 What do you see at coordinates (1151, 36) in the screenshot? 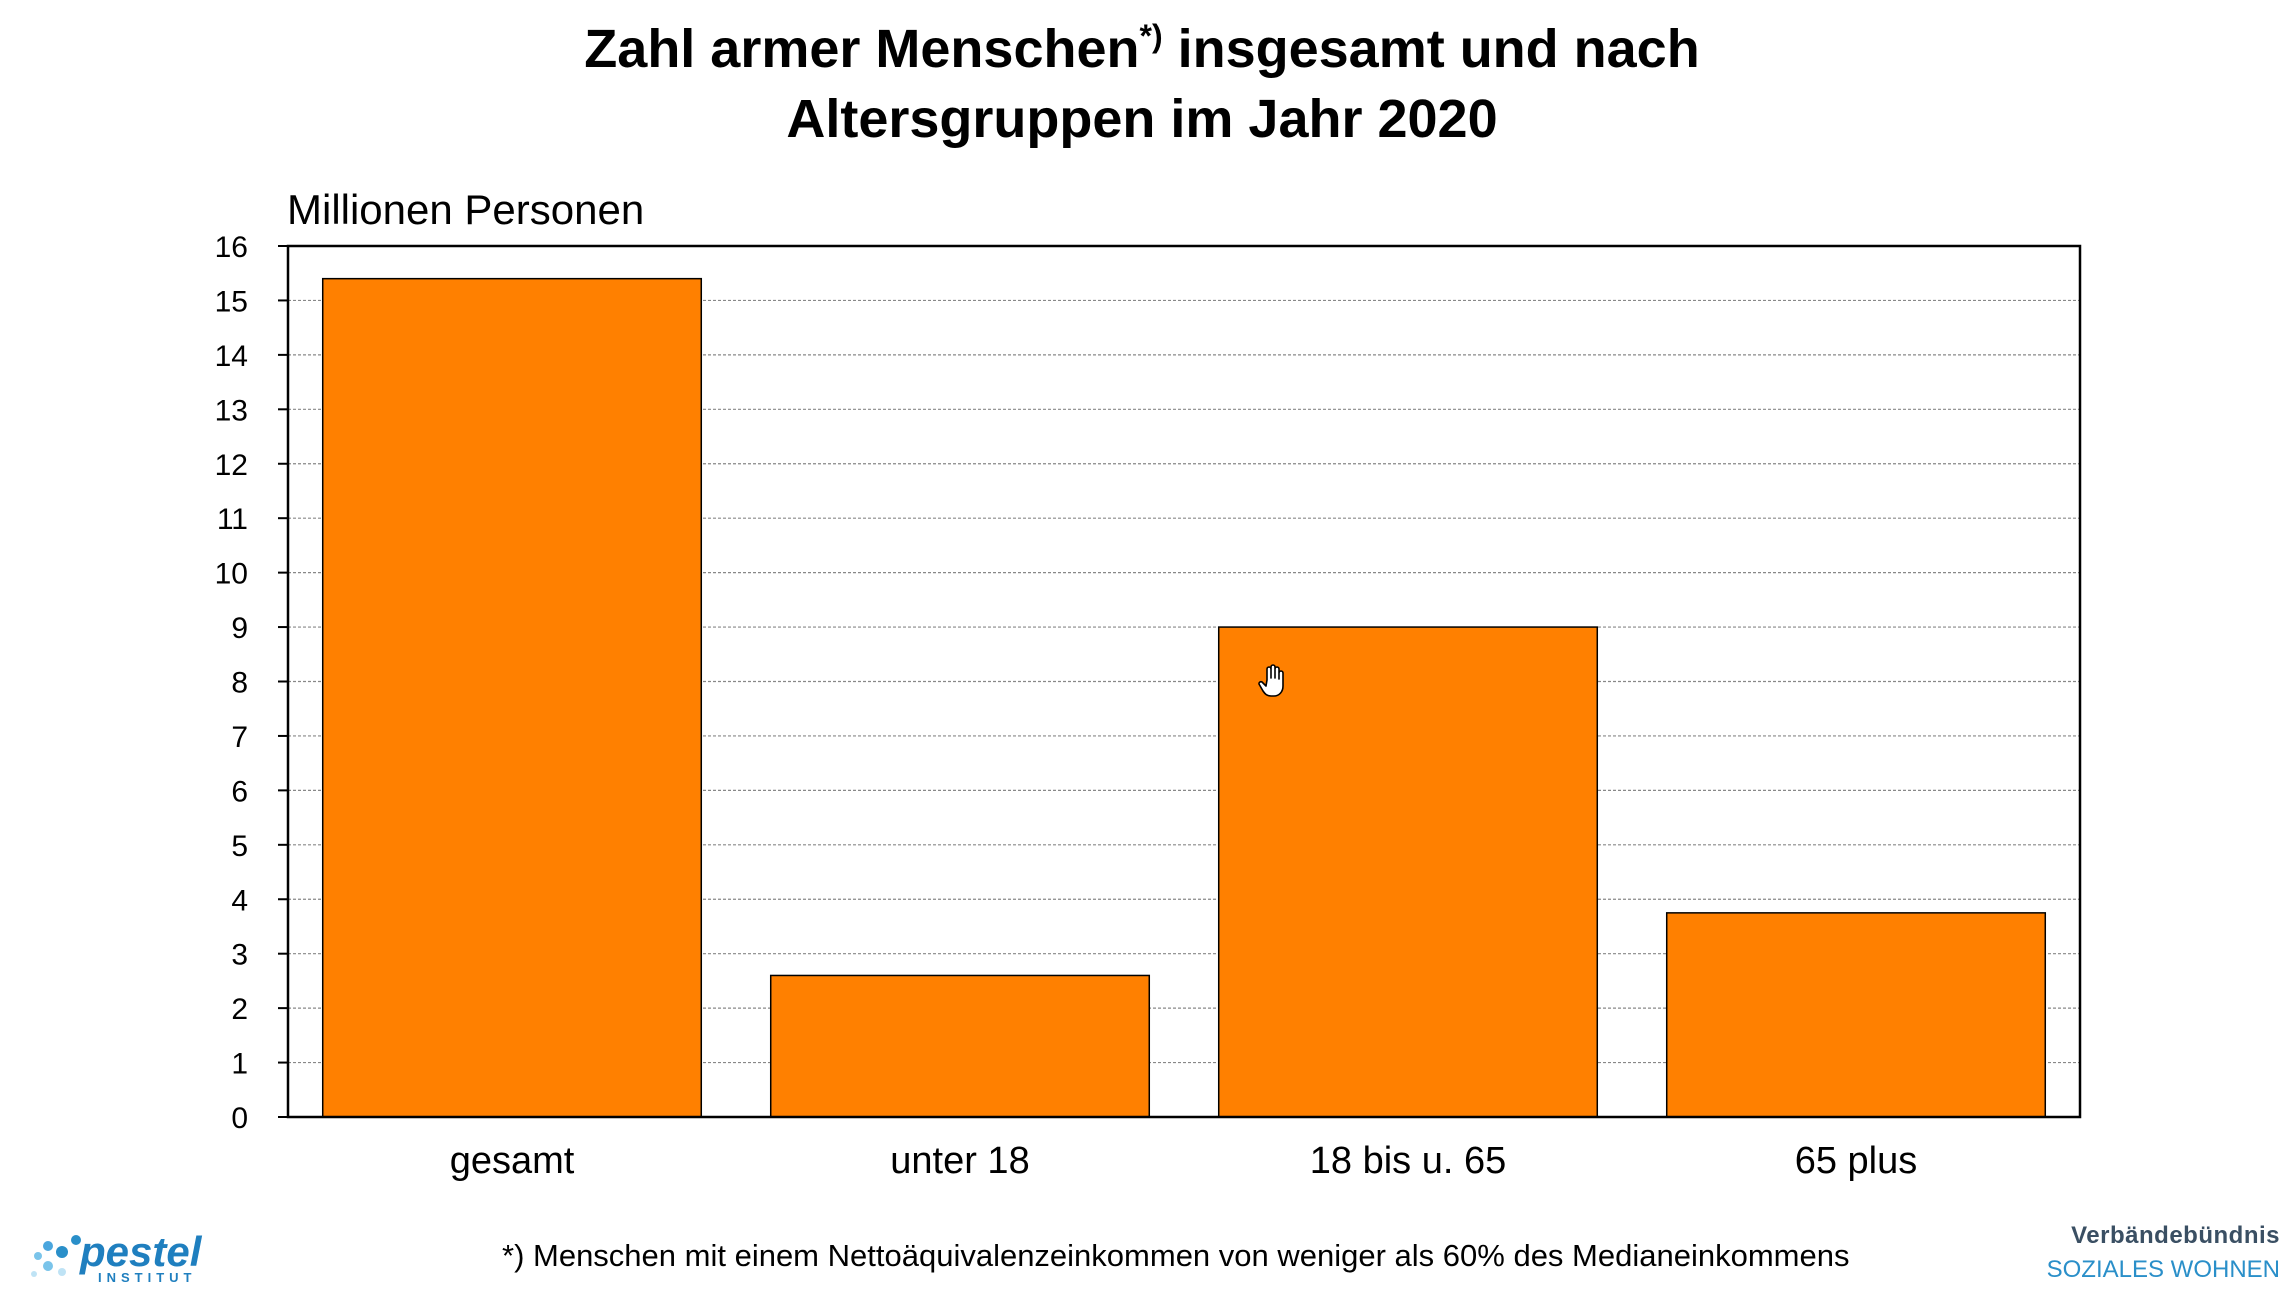
I see `title-footnote-mark: *)` at bounding box center [1151, 36].